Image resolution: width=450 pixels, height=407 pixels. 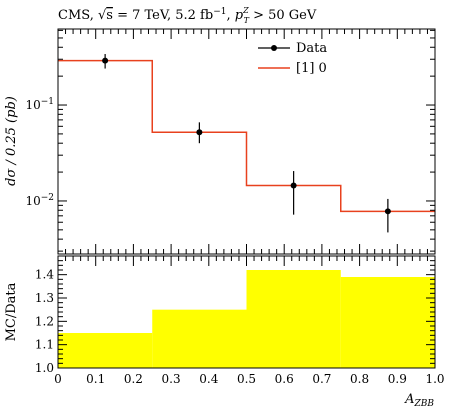 I want to click on ratio-y-tick-label: 1.4, so click(x=44, y=275).